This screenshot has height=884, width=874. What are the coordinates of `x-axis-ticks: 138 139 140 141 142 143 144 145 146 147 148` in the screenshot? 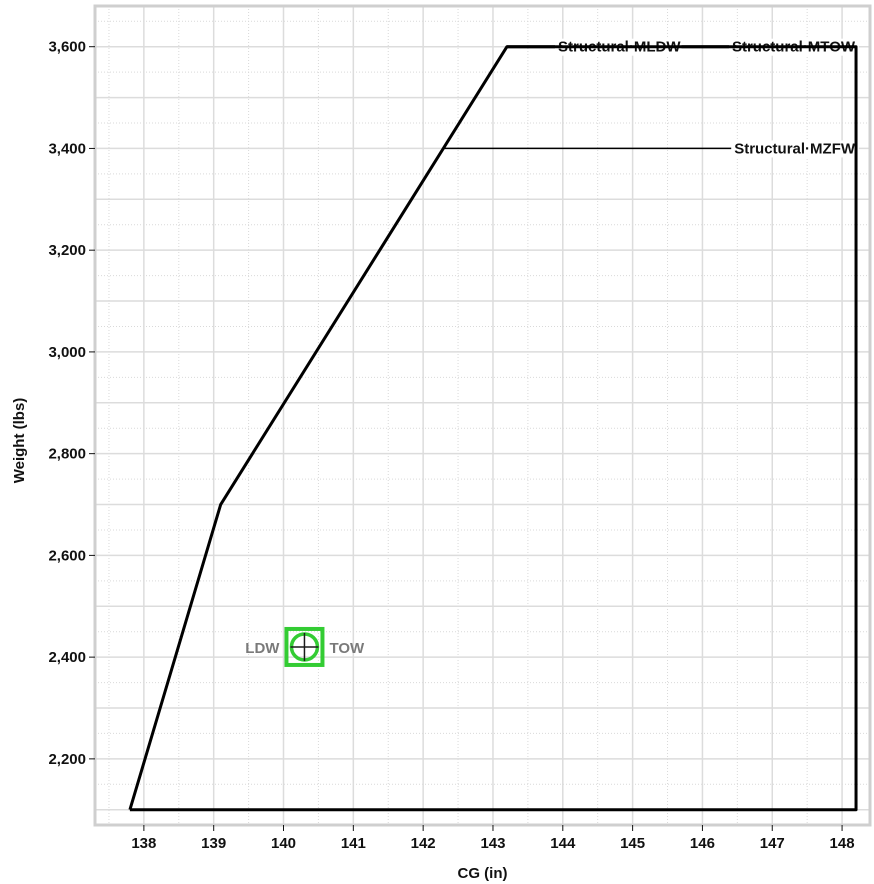 It's located at (493, 838).